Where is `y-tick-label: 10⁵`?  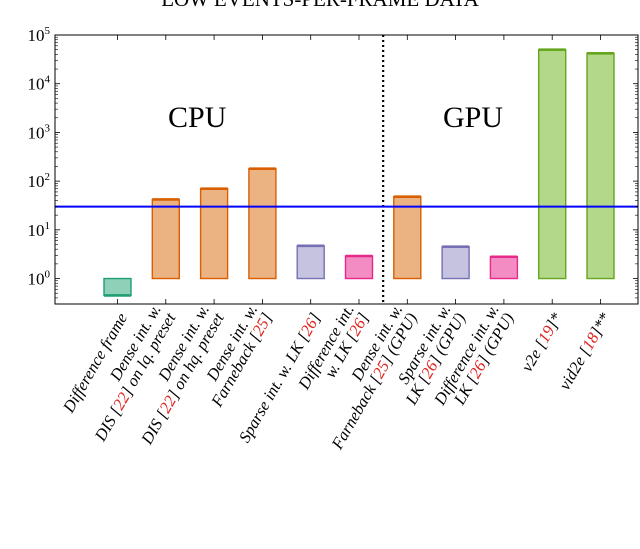
y-tick-label: 10⁵ is located at coordinates (39, 35).